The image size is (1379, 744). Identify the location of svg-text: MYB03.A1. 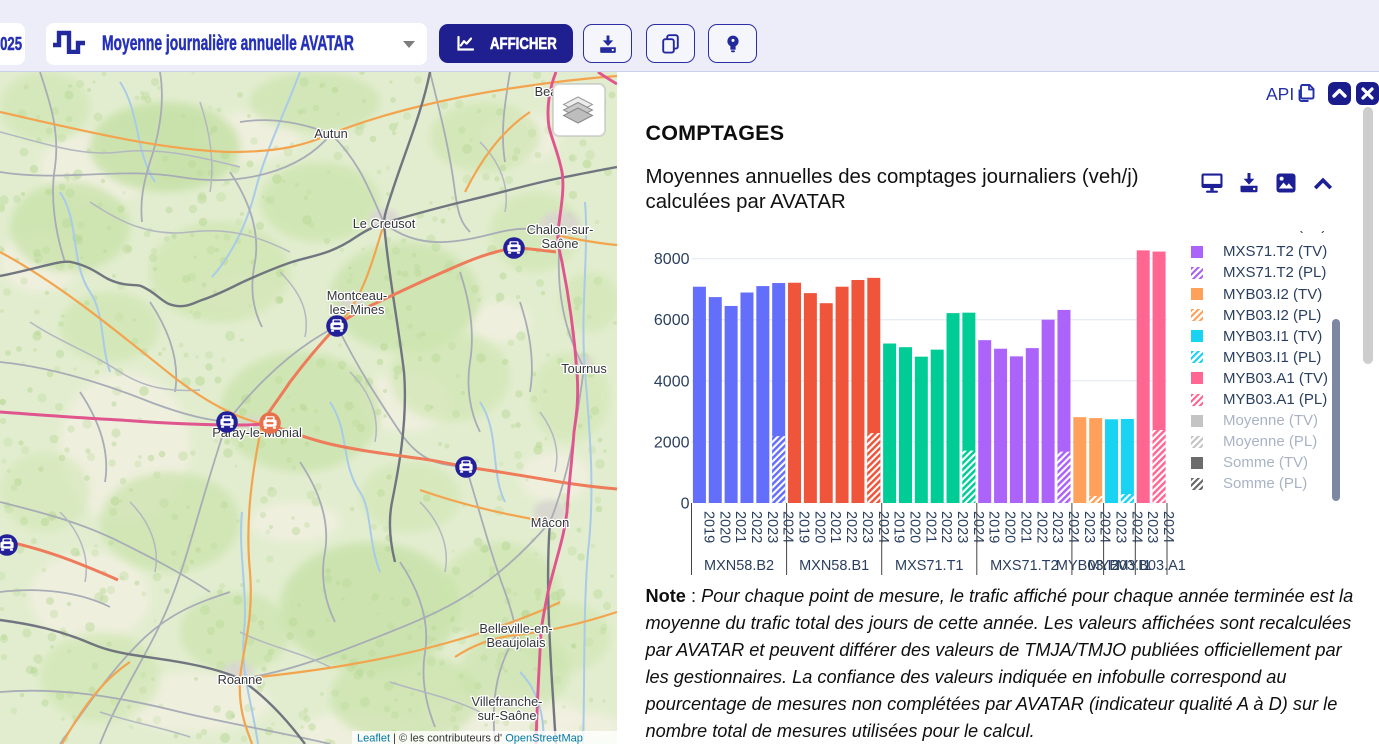
(1150, 566).